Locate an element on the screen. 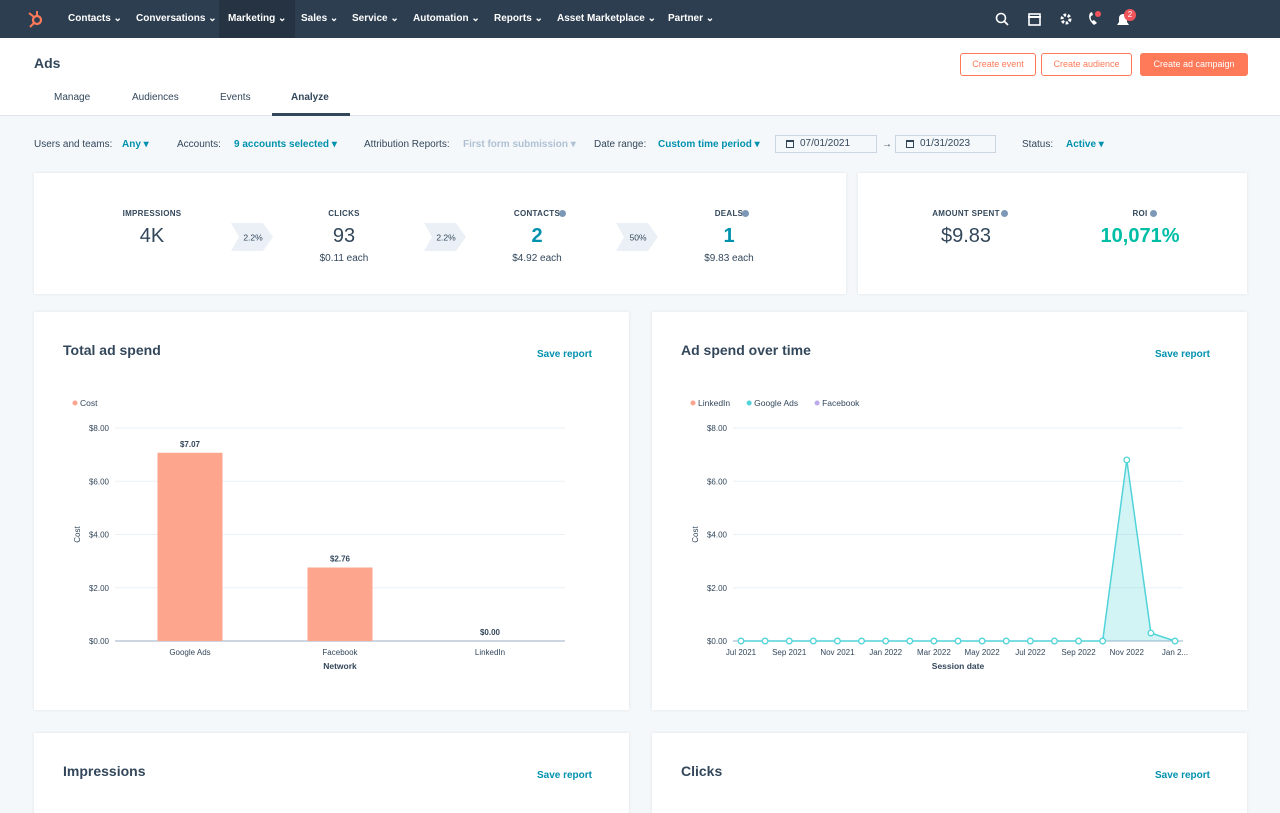 Image resolution: width=1280 pixels, height=813 pixels. y-tick-label: $8.00 is located at coordinates (717, 428).